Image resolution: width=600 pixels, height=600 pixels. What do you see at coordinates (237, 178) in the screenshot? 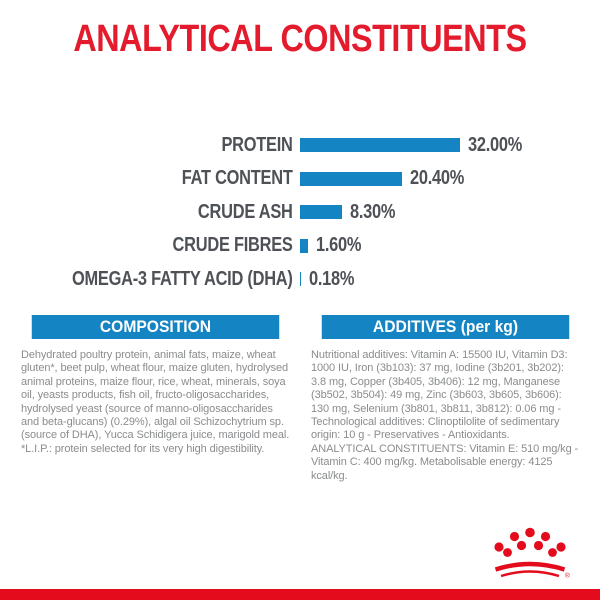
I see `bar-label: FAT CONTENT` at bounding box center [237, 178].